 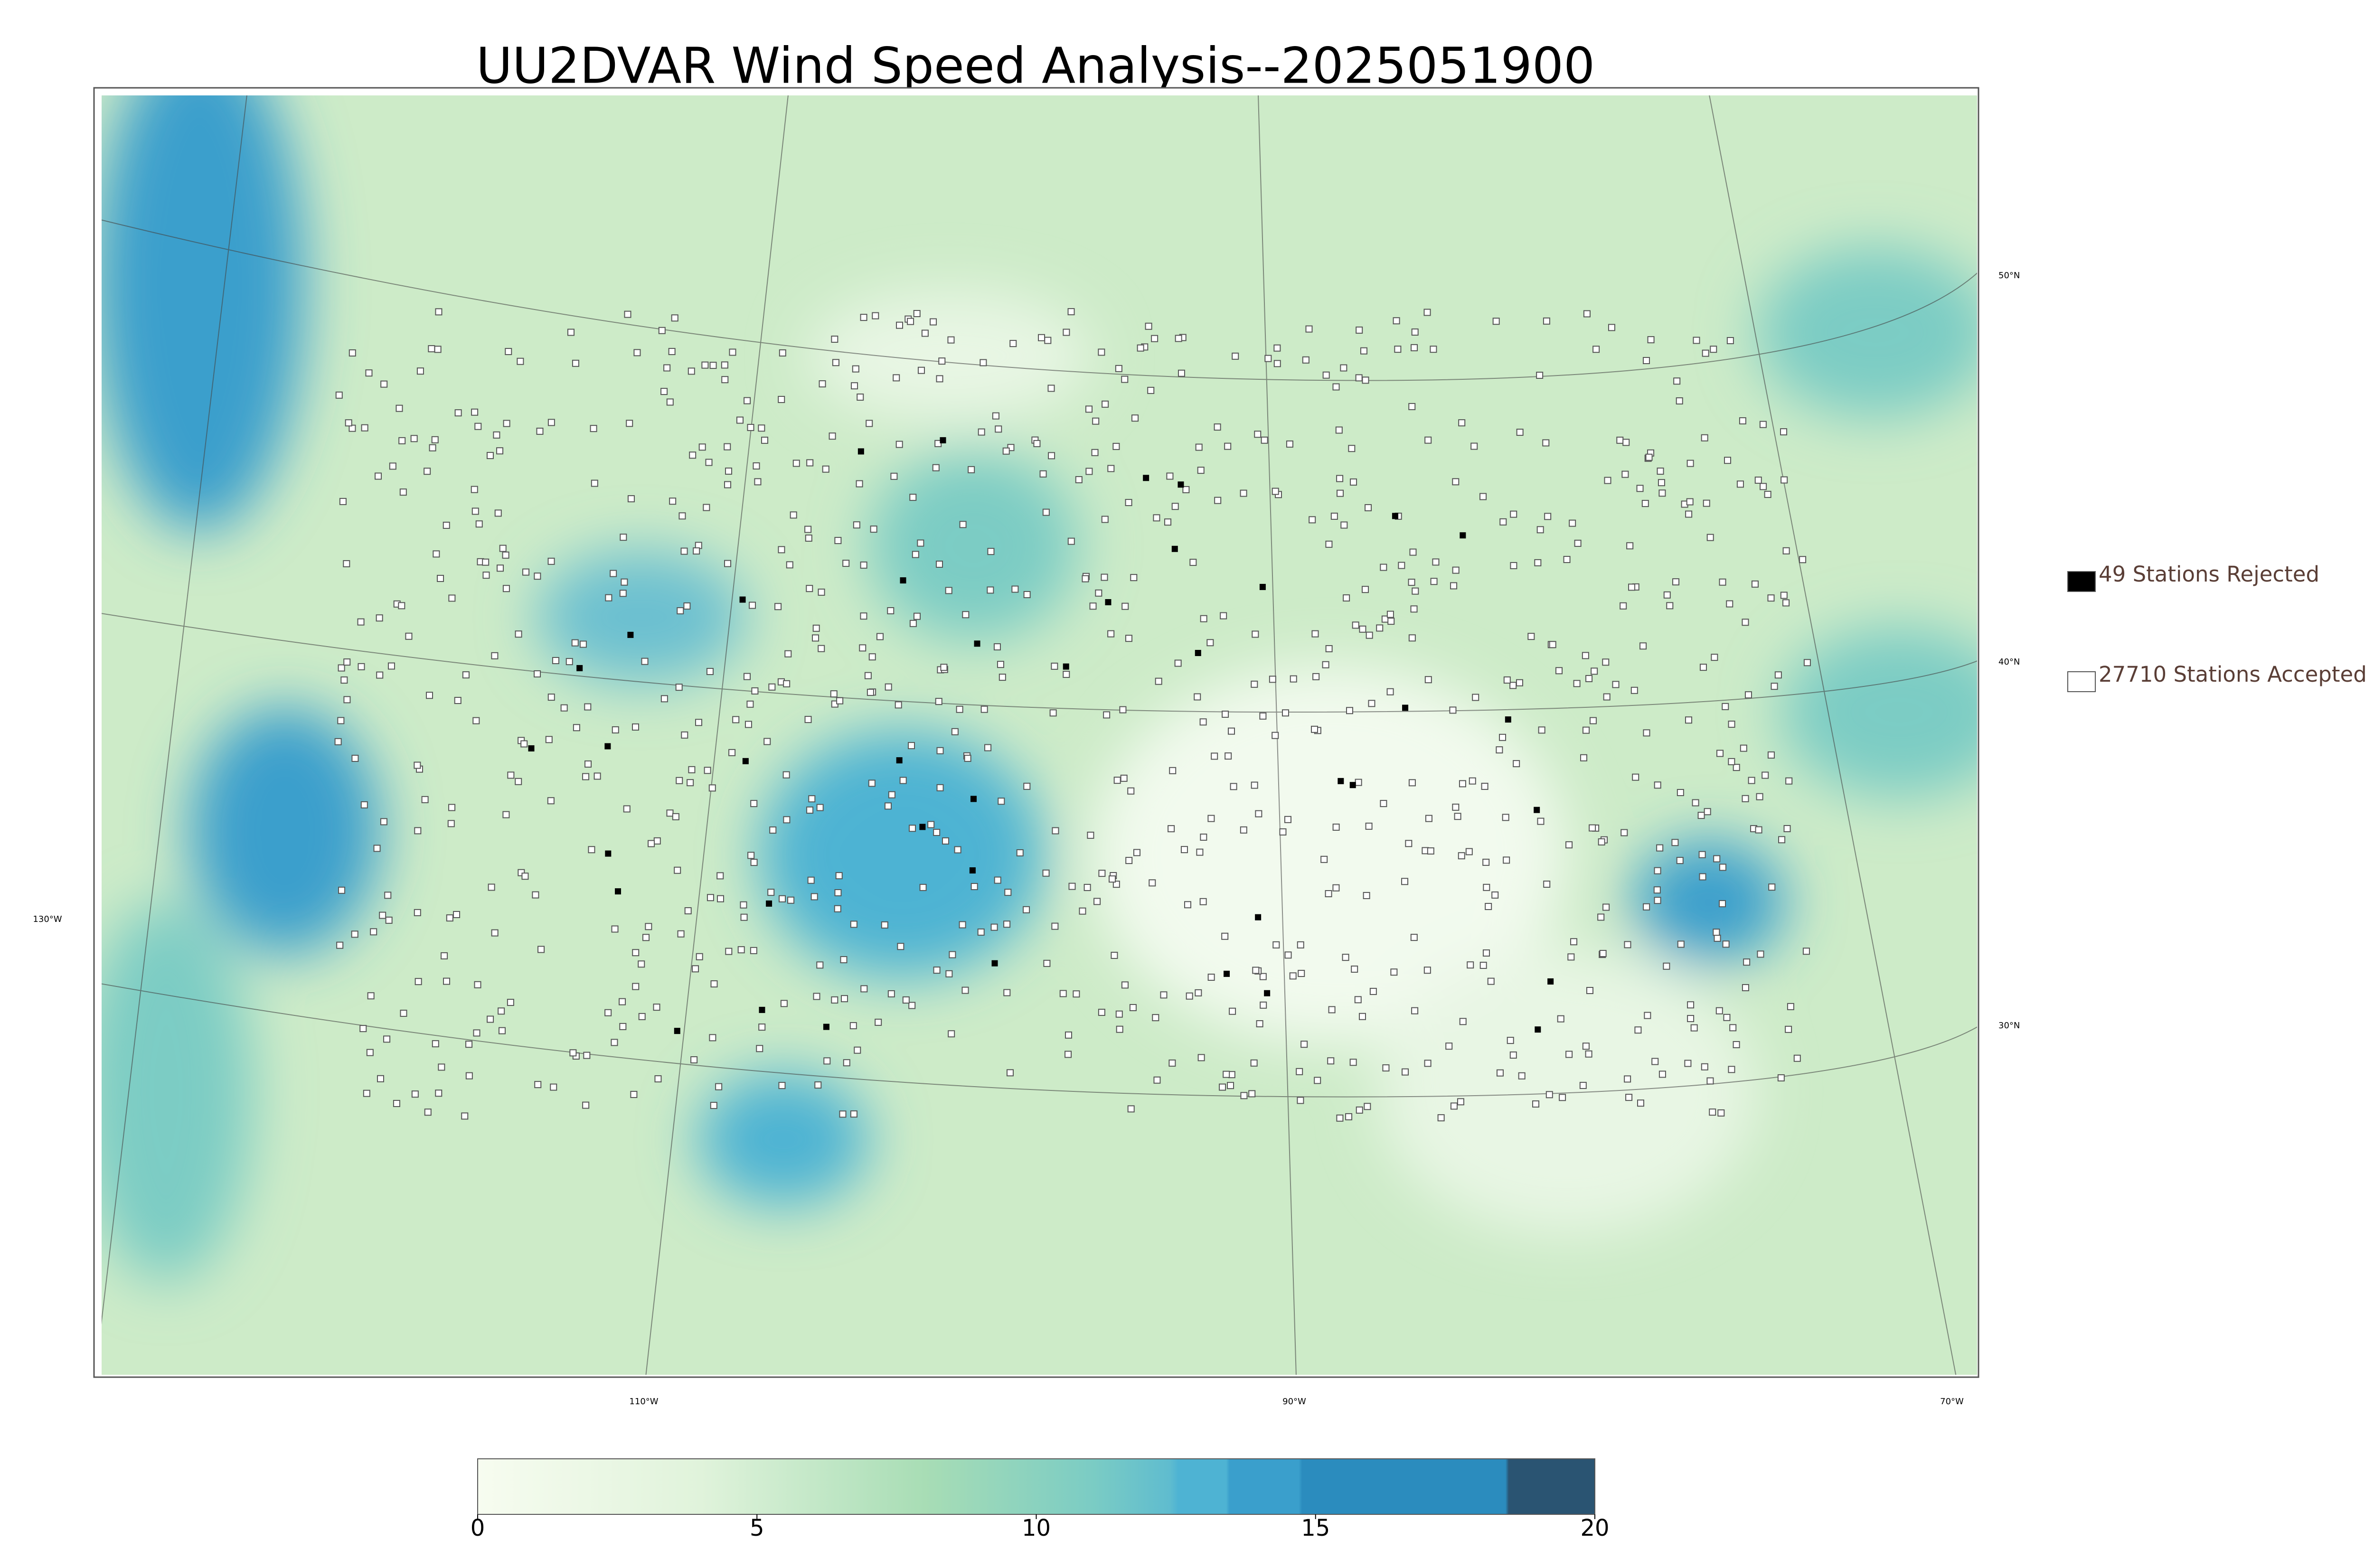 I want to click on lat-label: 50°N, so click(x=2009, y=276).